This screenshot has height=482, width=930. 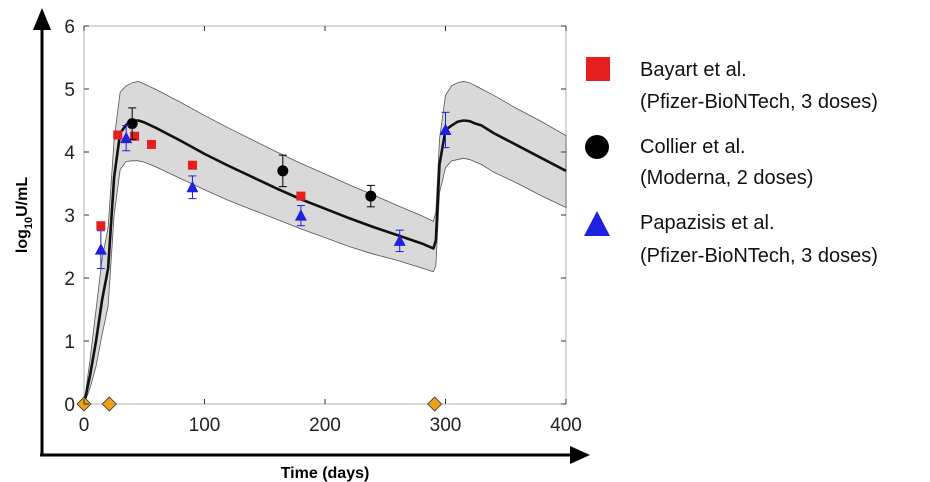 I want to click on x-axis-label: Time (days), so click(x=325, y=473).